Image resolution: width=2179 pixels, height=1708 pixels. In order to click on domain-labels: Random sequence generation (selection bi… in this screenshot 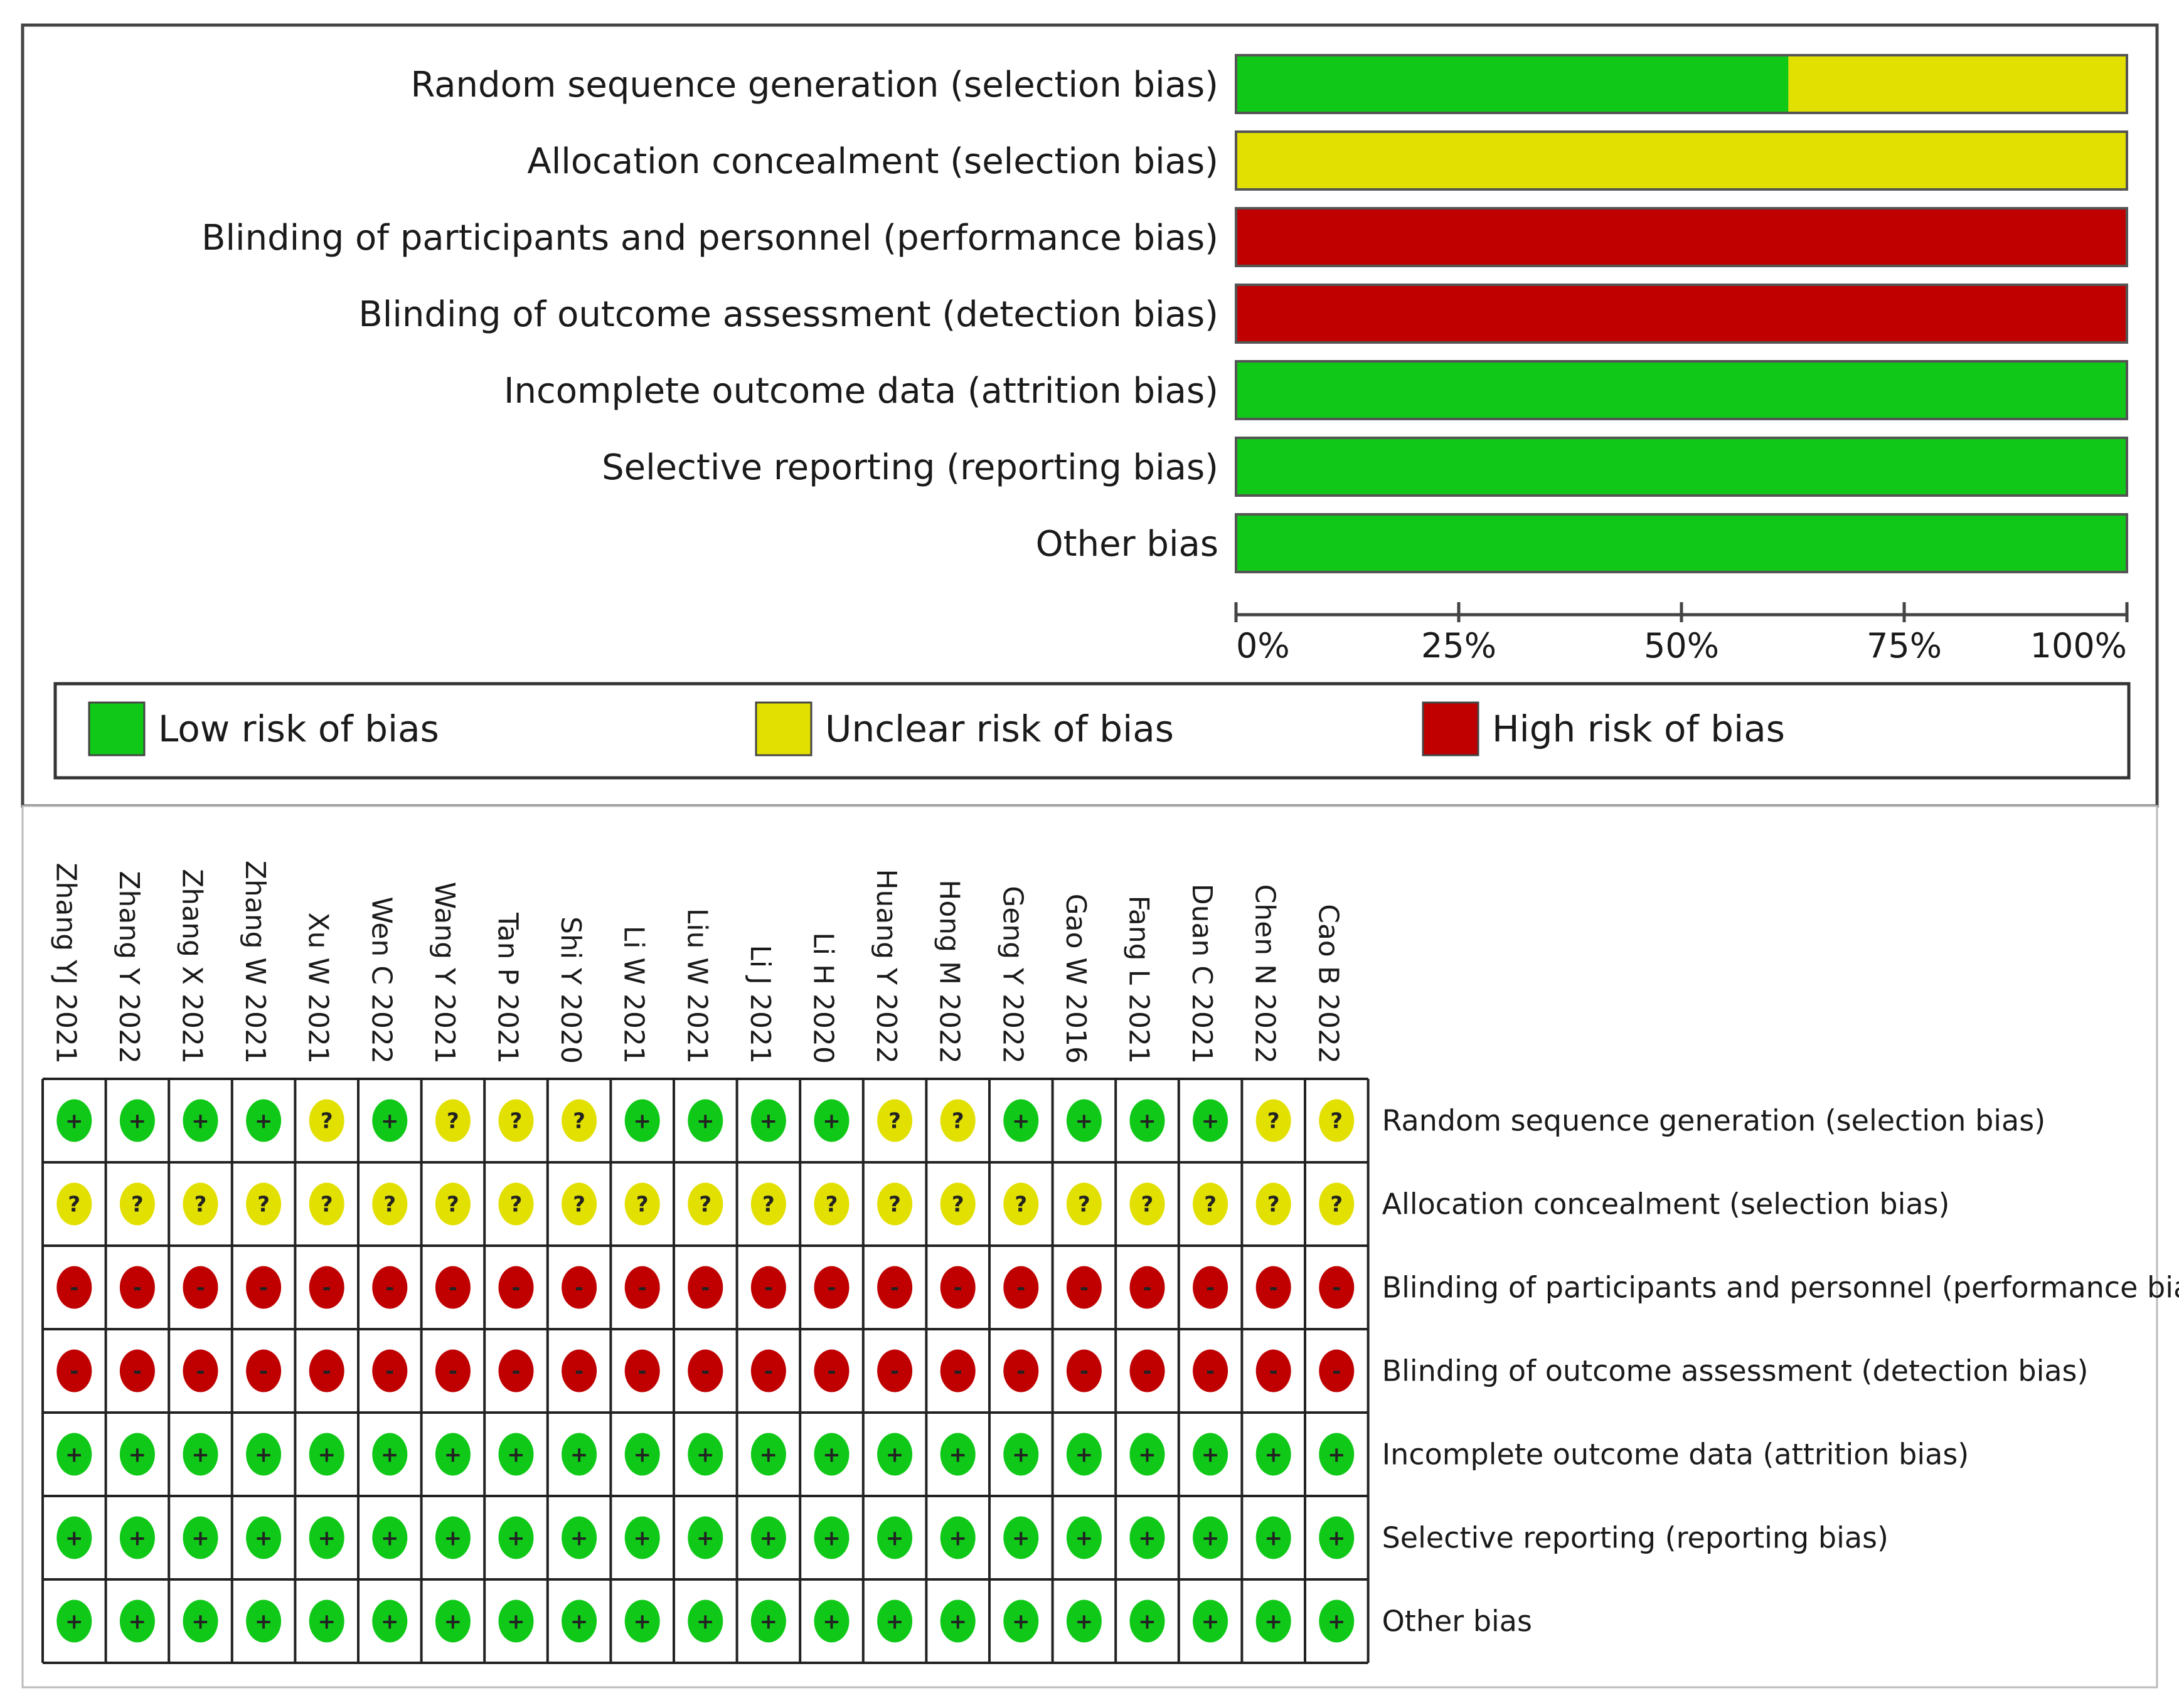, I will do `click(1780, 1371)`.